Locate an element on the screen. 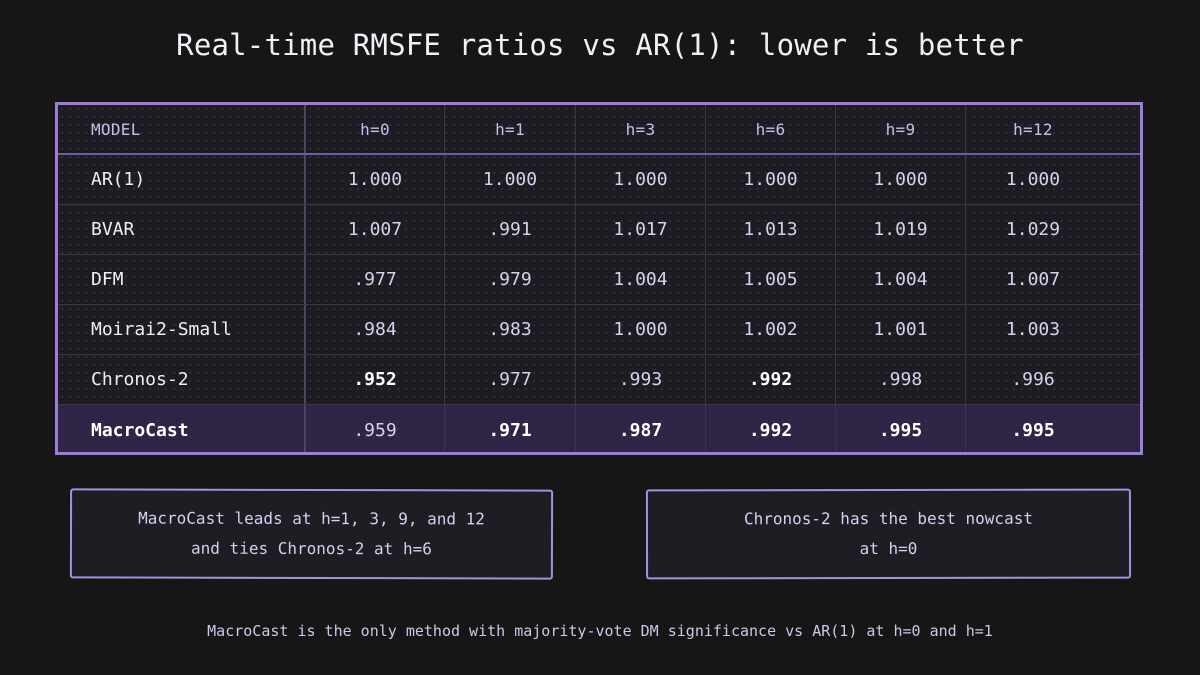  table-cell-value: 1.029 is located at coordinates (1033, 229).